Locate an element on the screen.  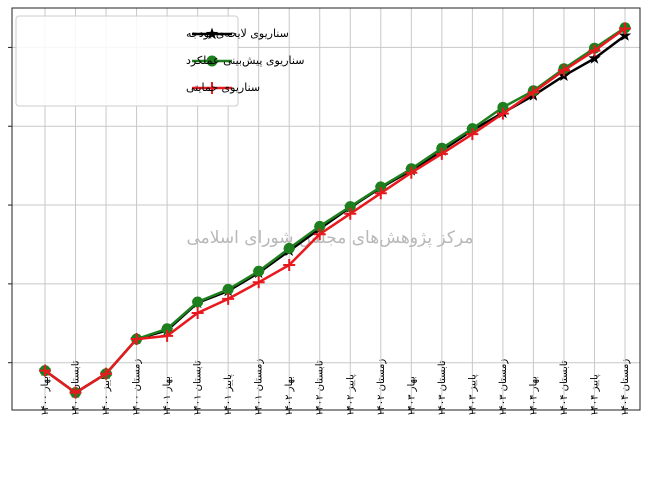
x-tick-label: بهار ۱۴۰۴ is located at coordinates (533, 396).